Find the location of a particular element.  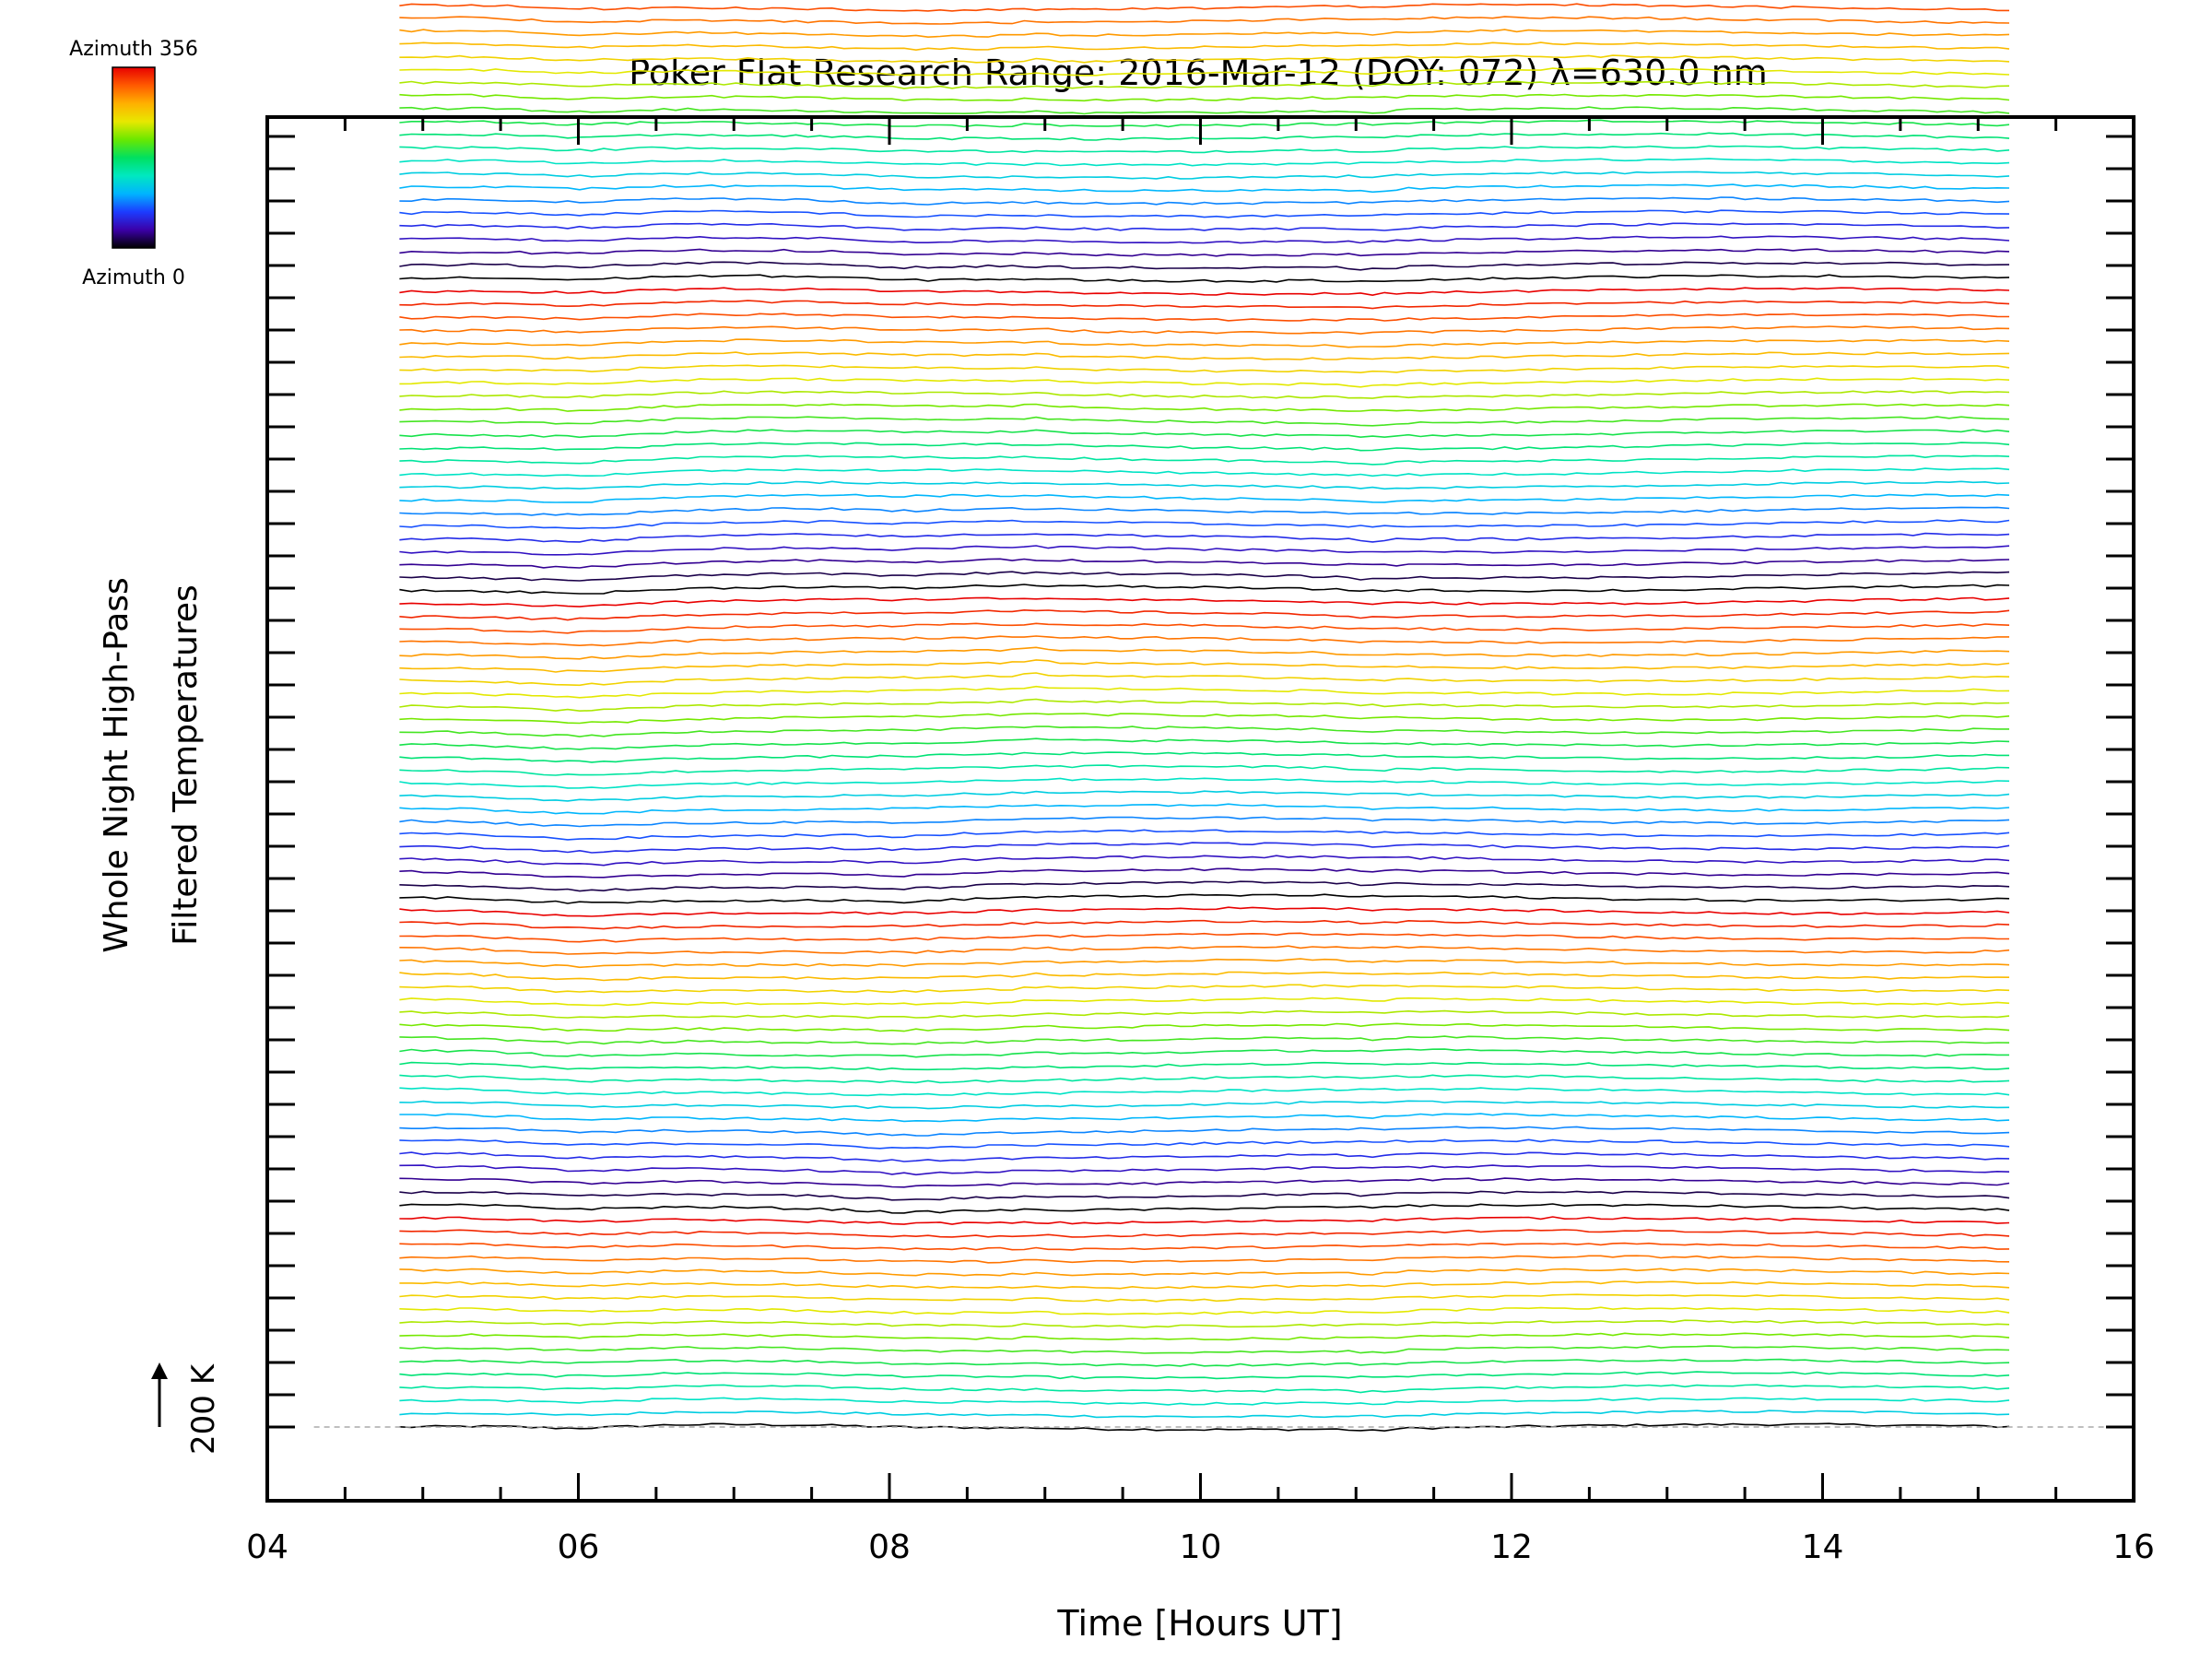

scale-bar: 200 K is located at coordinates (186, 1408).